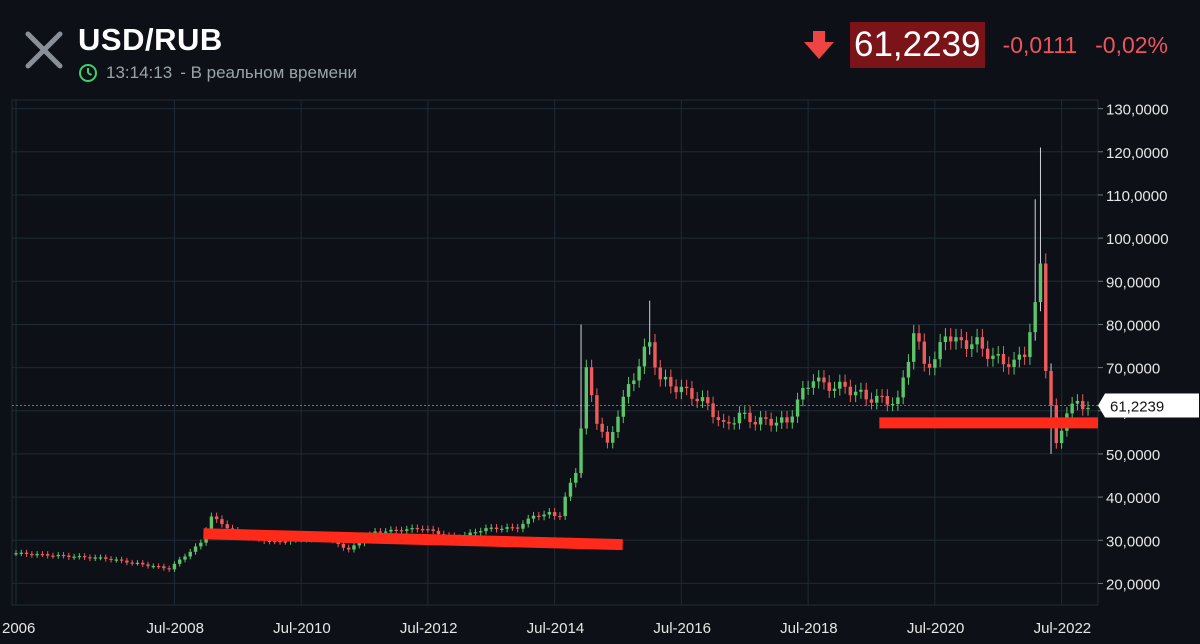 Image resolution: width=1200 pixels, height=644 pixels. I want to click on x-tick-label: Jul-2018, so click(809, 628).